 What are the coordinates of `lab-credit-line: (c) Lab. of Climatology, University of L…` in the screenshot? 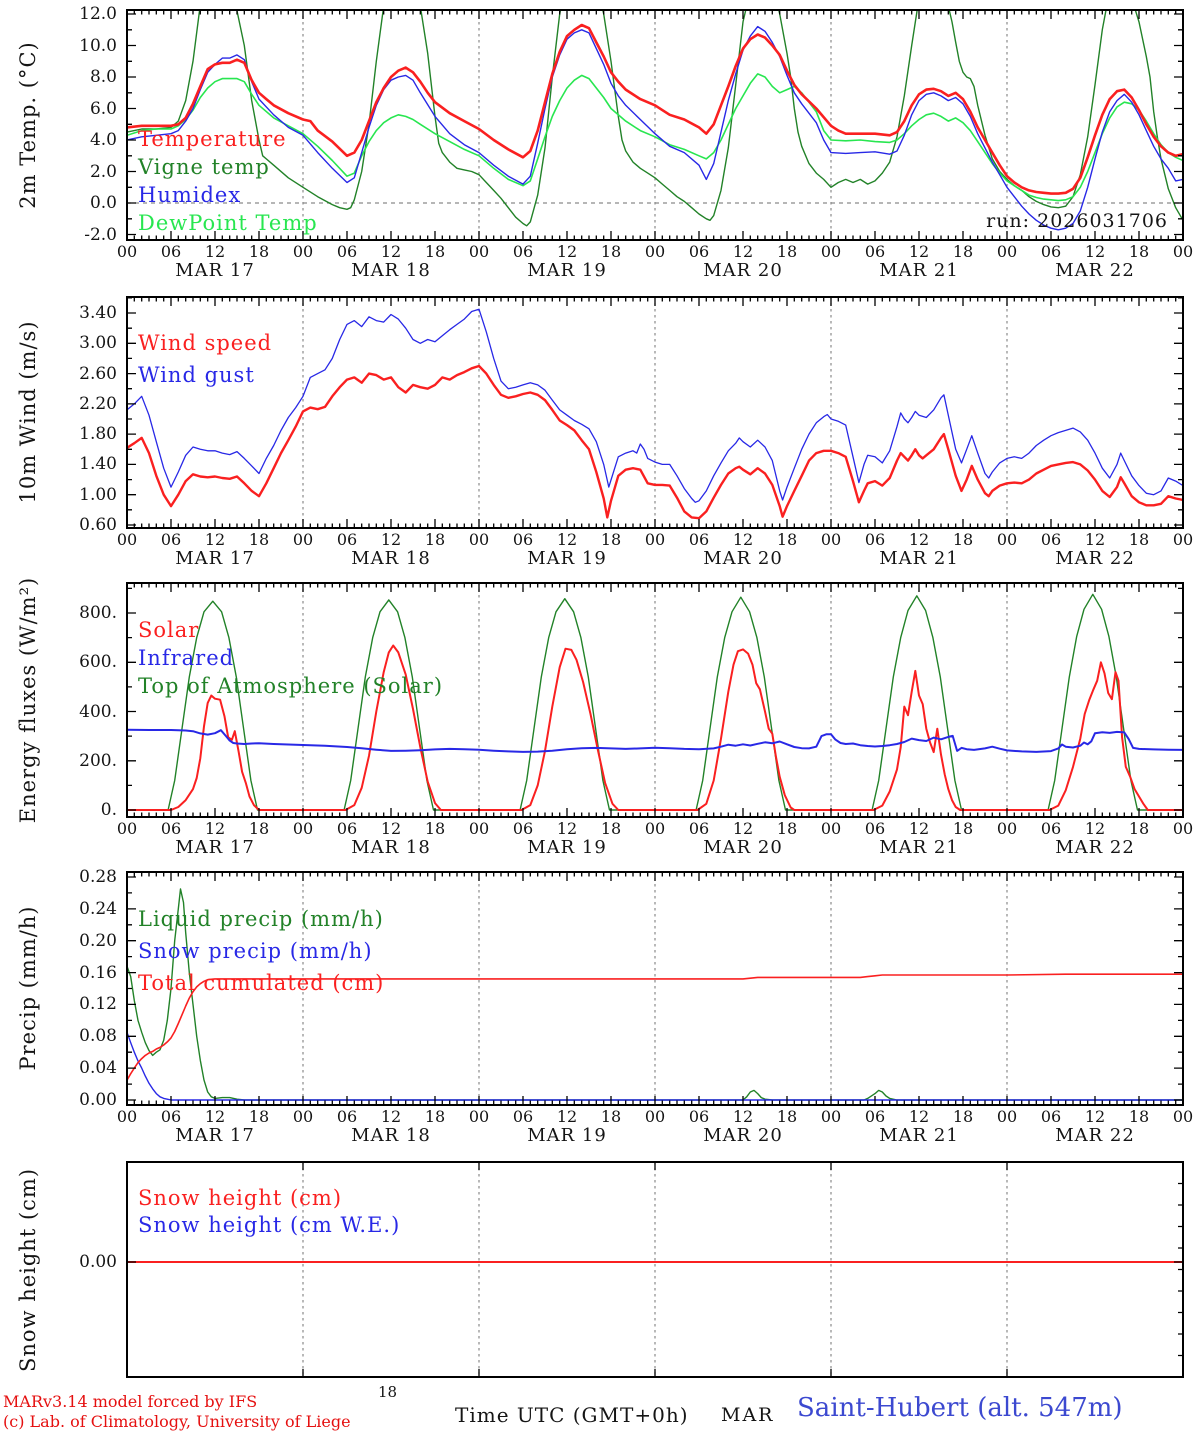 It's located at (177, 1421).